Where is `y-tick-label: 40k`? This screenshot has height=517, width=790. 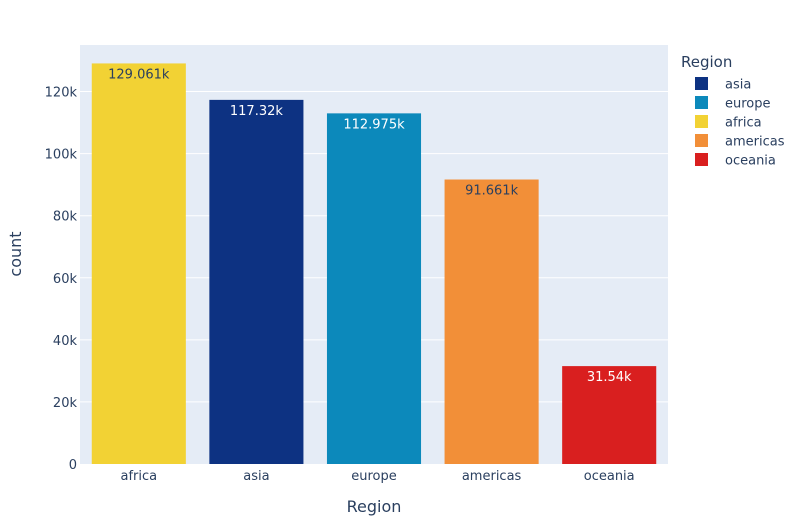
y-tick-label: 40k is located at coordinates (65, 341).